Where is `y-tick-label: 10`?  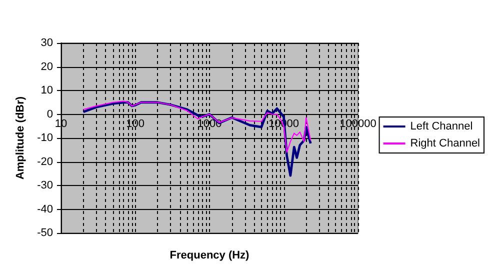
y-tick-label: 10 is located at coordinates (46, 90).